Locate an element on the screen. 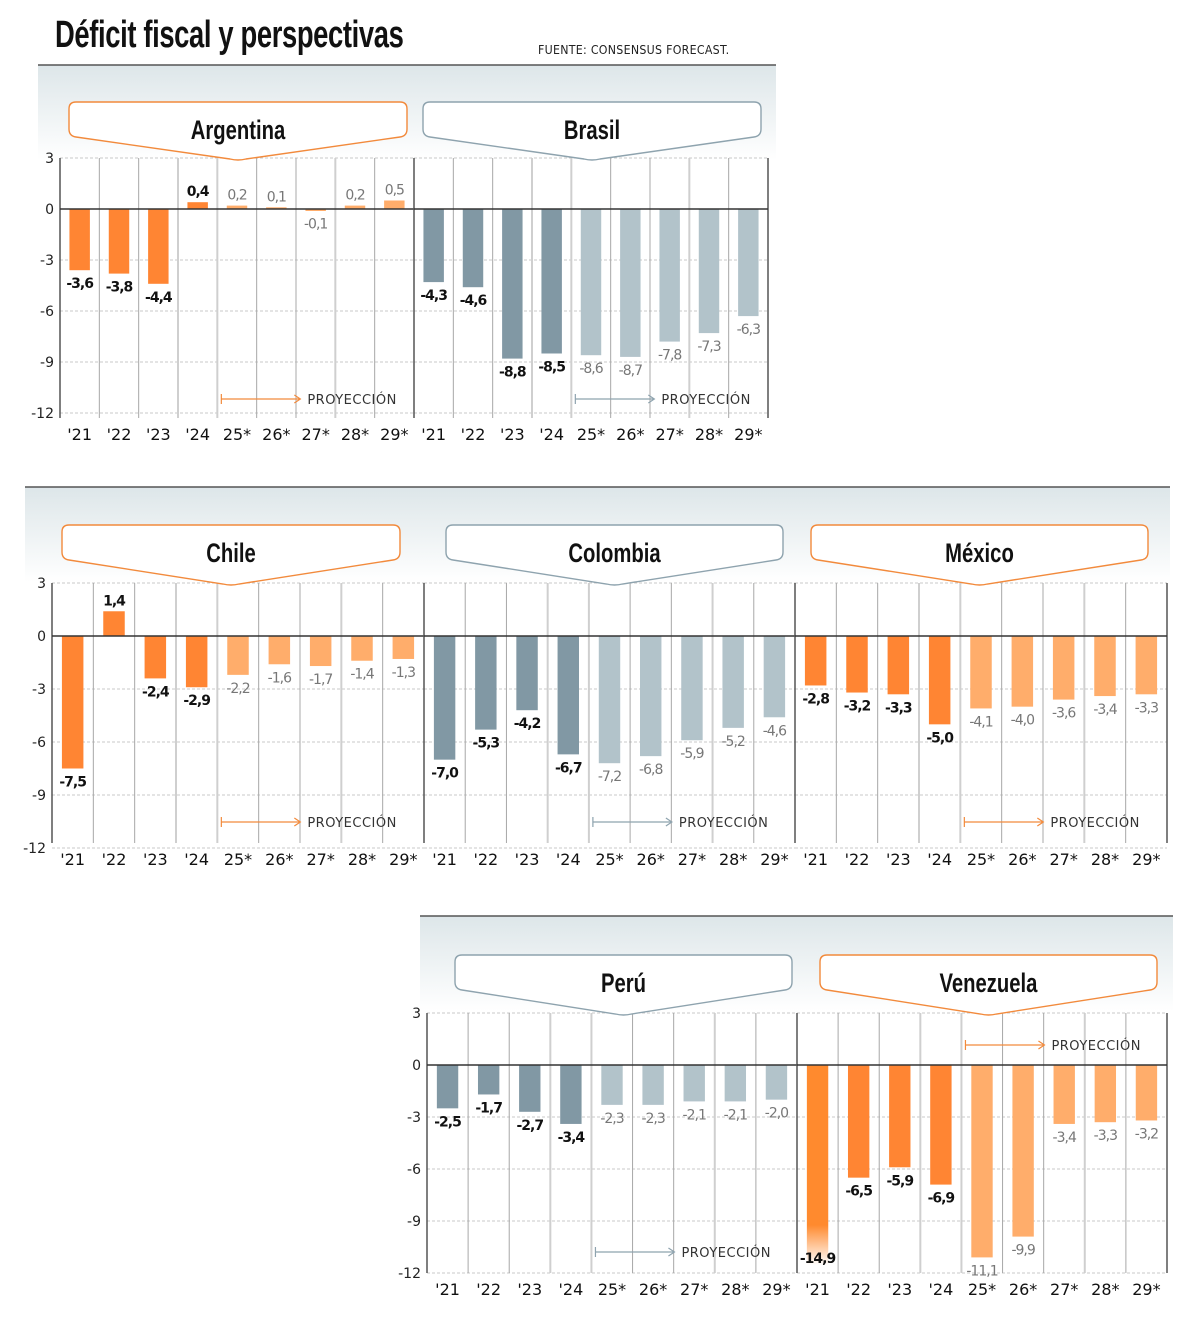  y-tick-label: -9 is located at coordinates (47, 363).